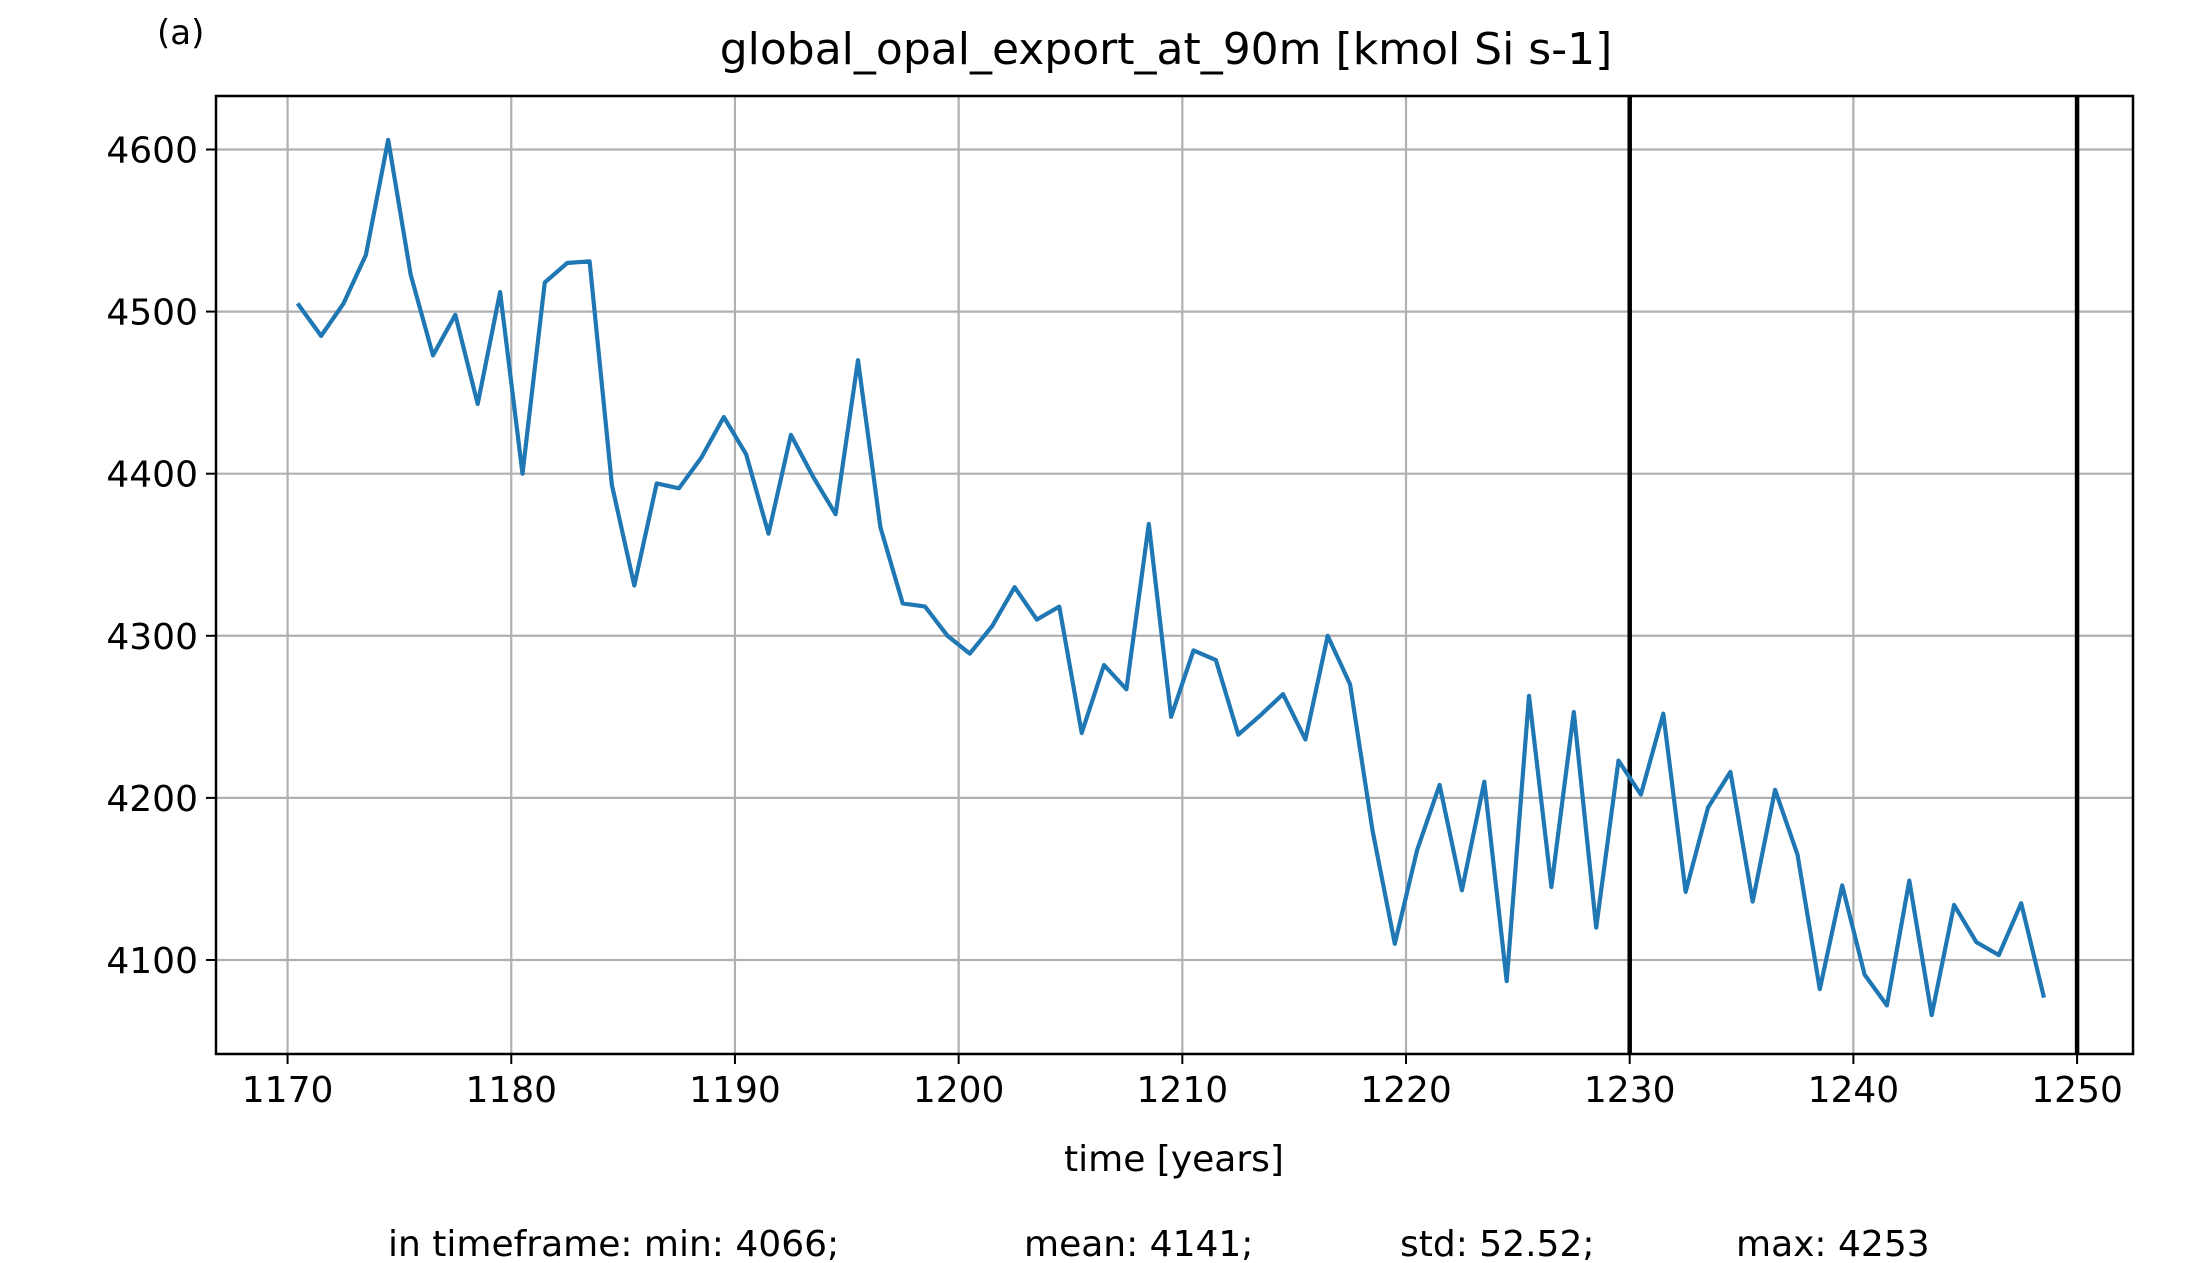  Describe the element at coordinates (1497, 1243) in the screenshot. I see `stats-std: std: 52.52;` at that location.